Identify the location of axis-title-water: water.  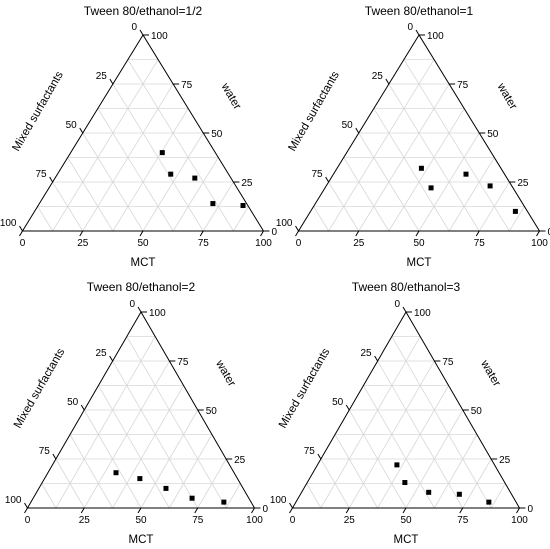
(506, 95).